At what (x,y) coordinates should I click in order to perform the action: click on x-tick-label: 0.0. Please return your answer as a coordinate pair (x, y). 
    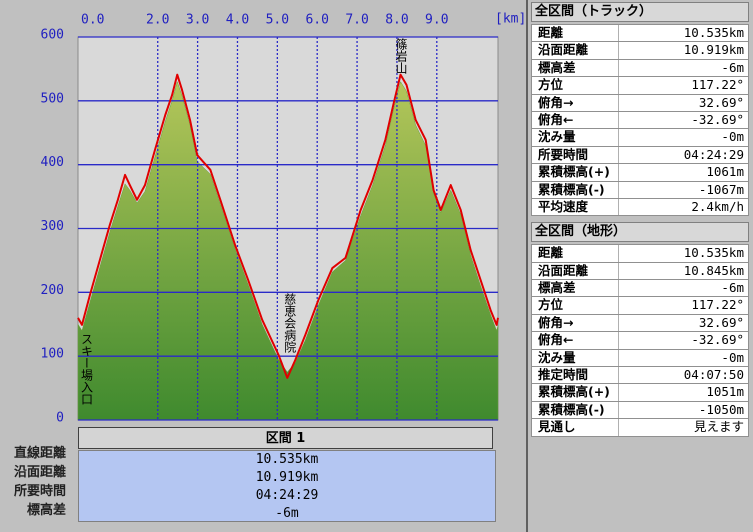
    Looking at the image, I should click on (92, 20).